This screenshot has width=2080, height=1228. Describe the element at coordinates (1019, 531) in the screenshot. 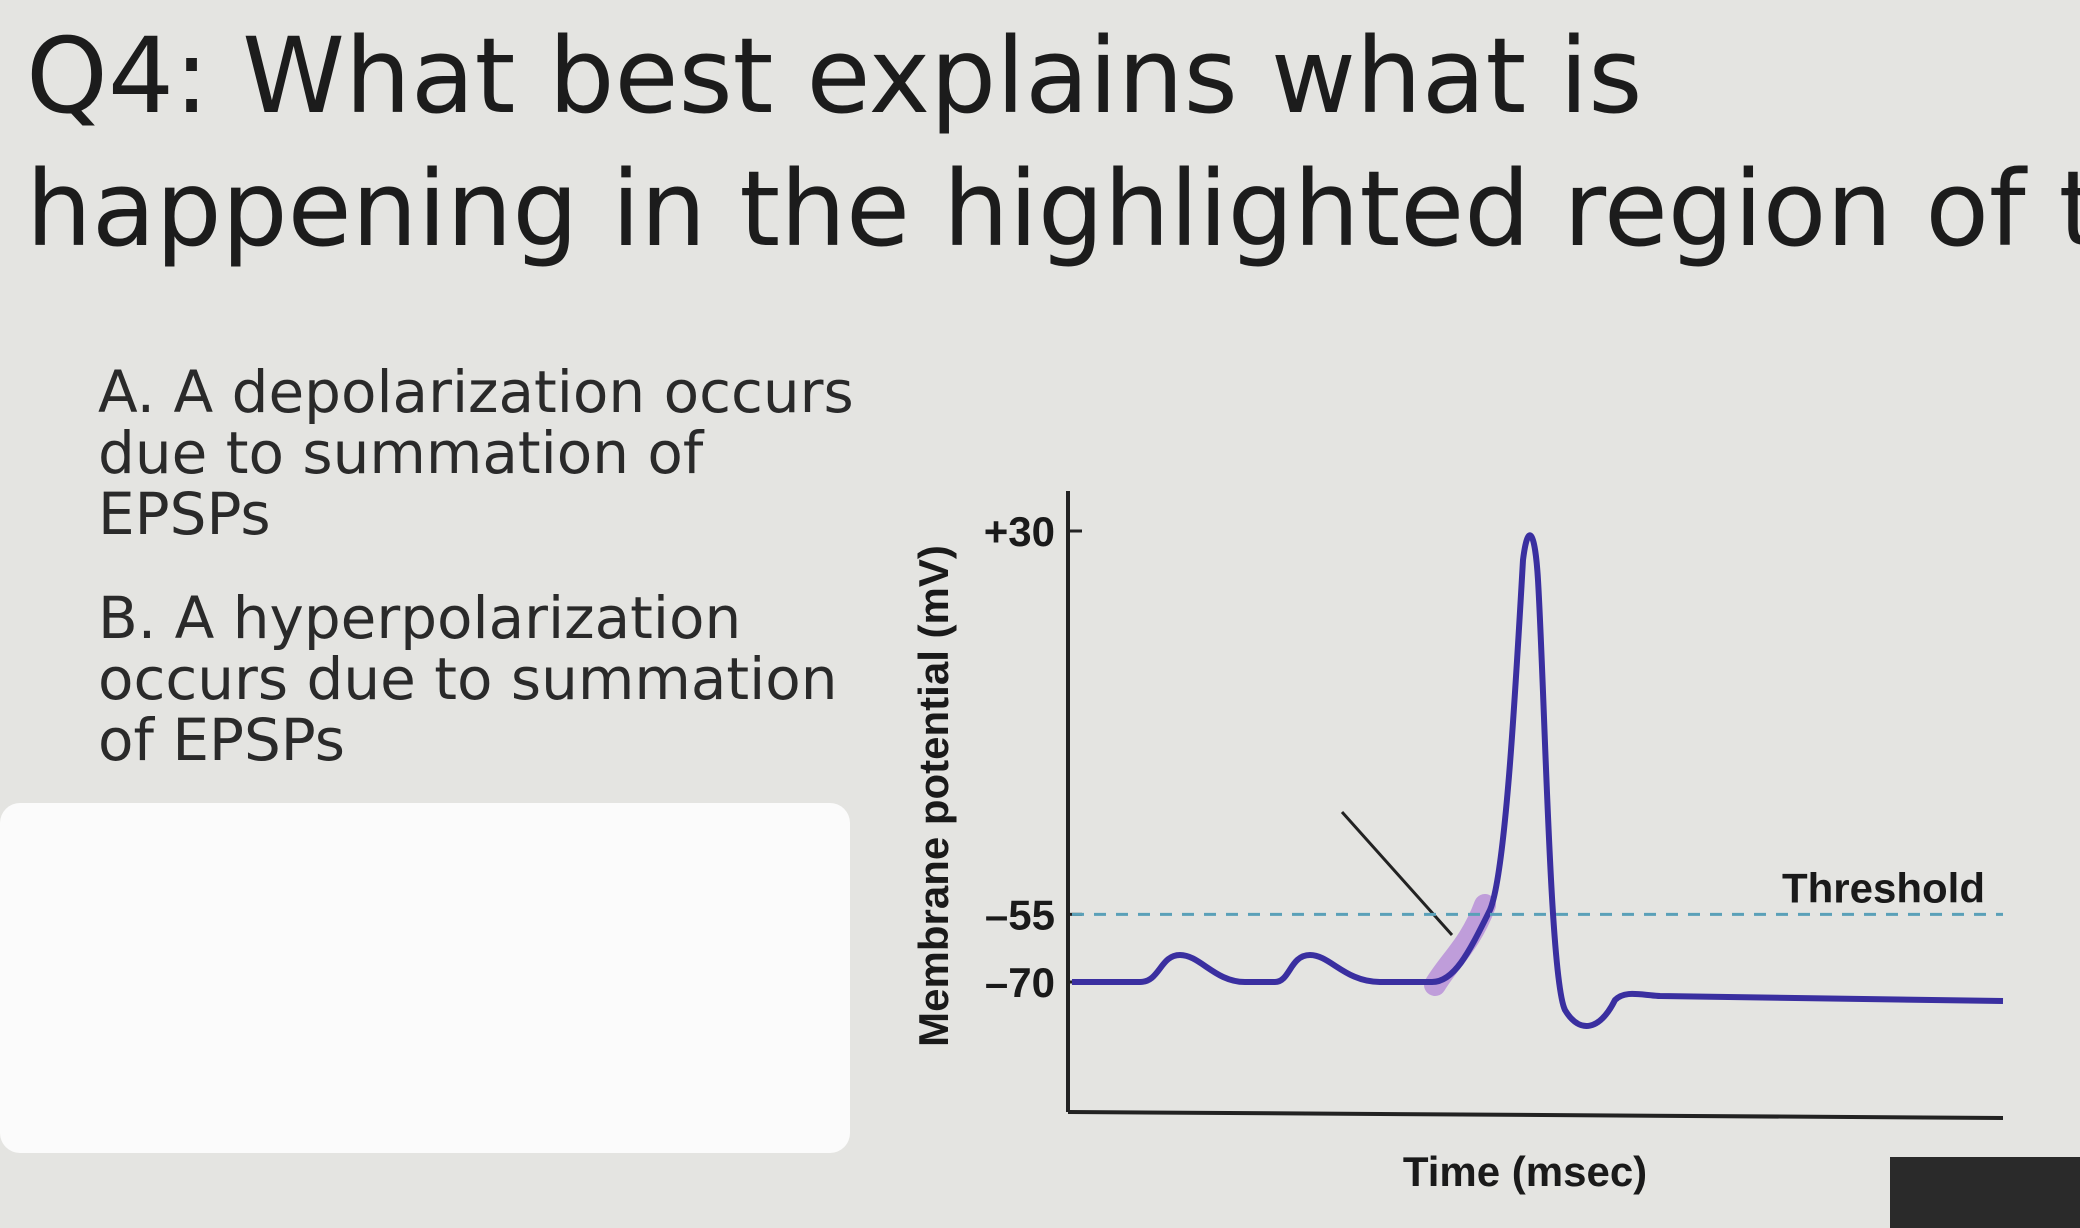

I see `y-tick-label: +30` at that location.